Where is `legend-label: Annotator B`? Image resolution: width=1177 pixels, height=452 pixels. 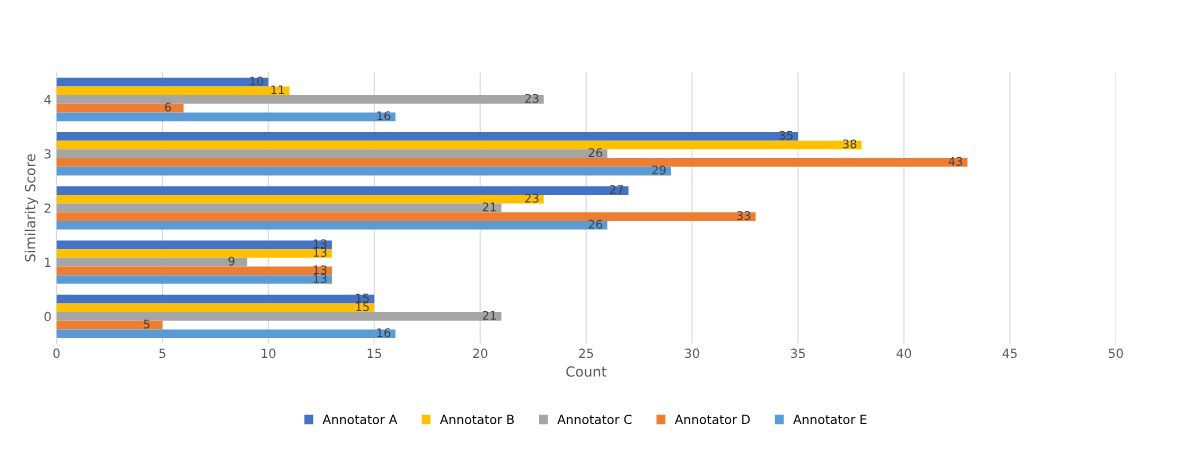
legend-label: Annotator B is located at coordinates (476, 419).